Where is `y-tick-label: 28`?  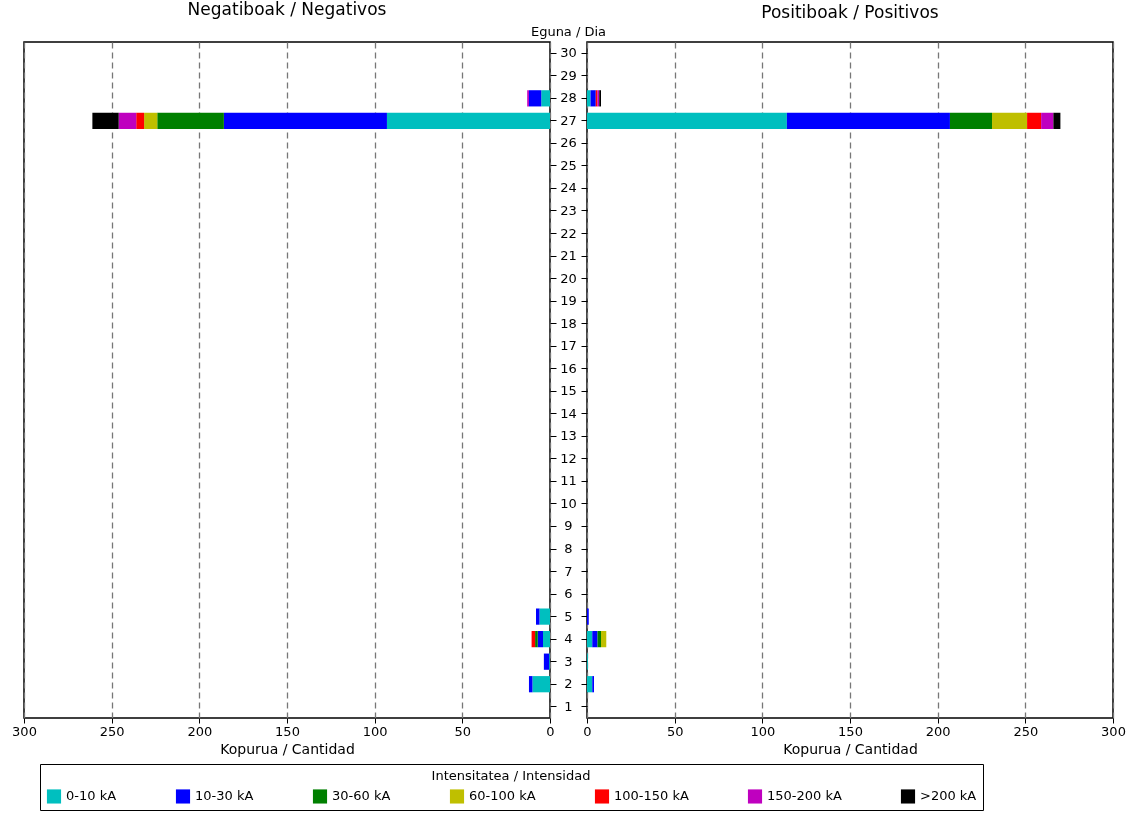
y-tick-label: 28 is located at coordinates (568, 98).